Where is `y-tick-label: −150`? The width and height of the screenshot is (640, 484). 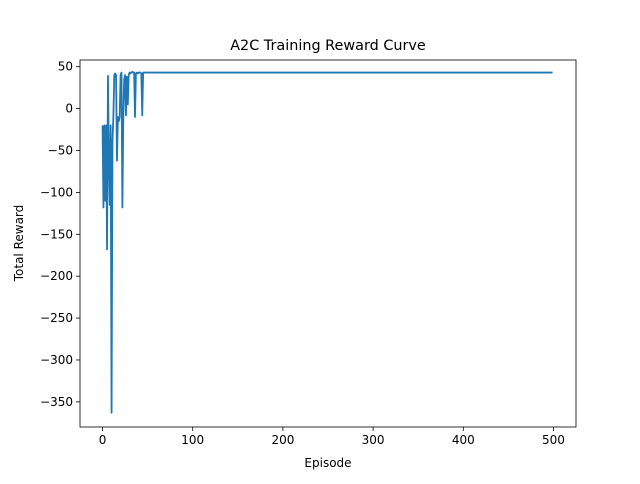 y-tick-label: −150 is located at coordinates (56, 234).